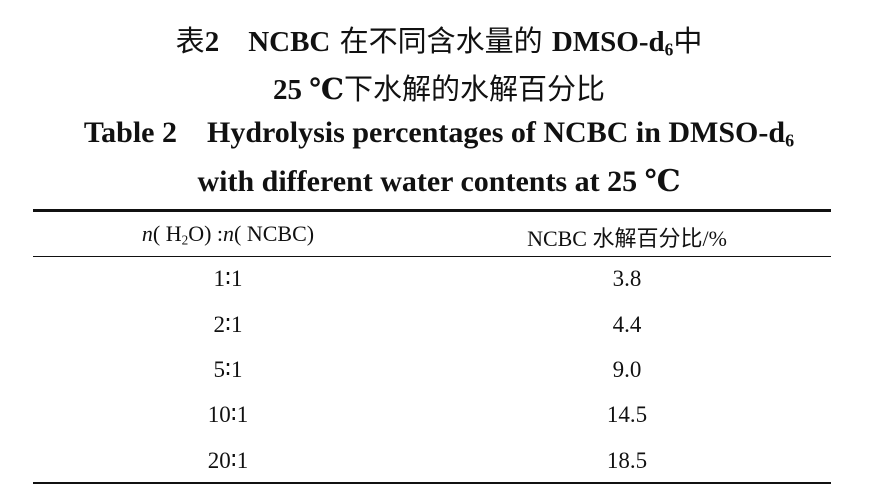 The image size is (878, 500). Describe the element at coordinates (228, 369) in the screenshot. I see `table-cell-ratio: 5∶1` at that location.